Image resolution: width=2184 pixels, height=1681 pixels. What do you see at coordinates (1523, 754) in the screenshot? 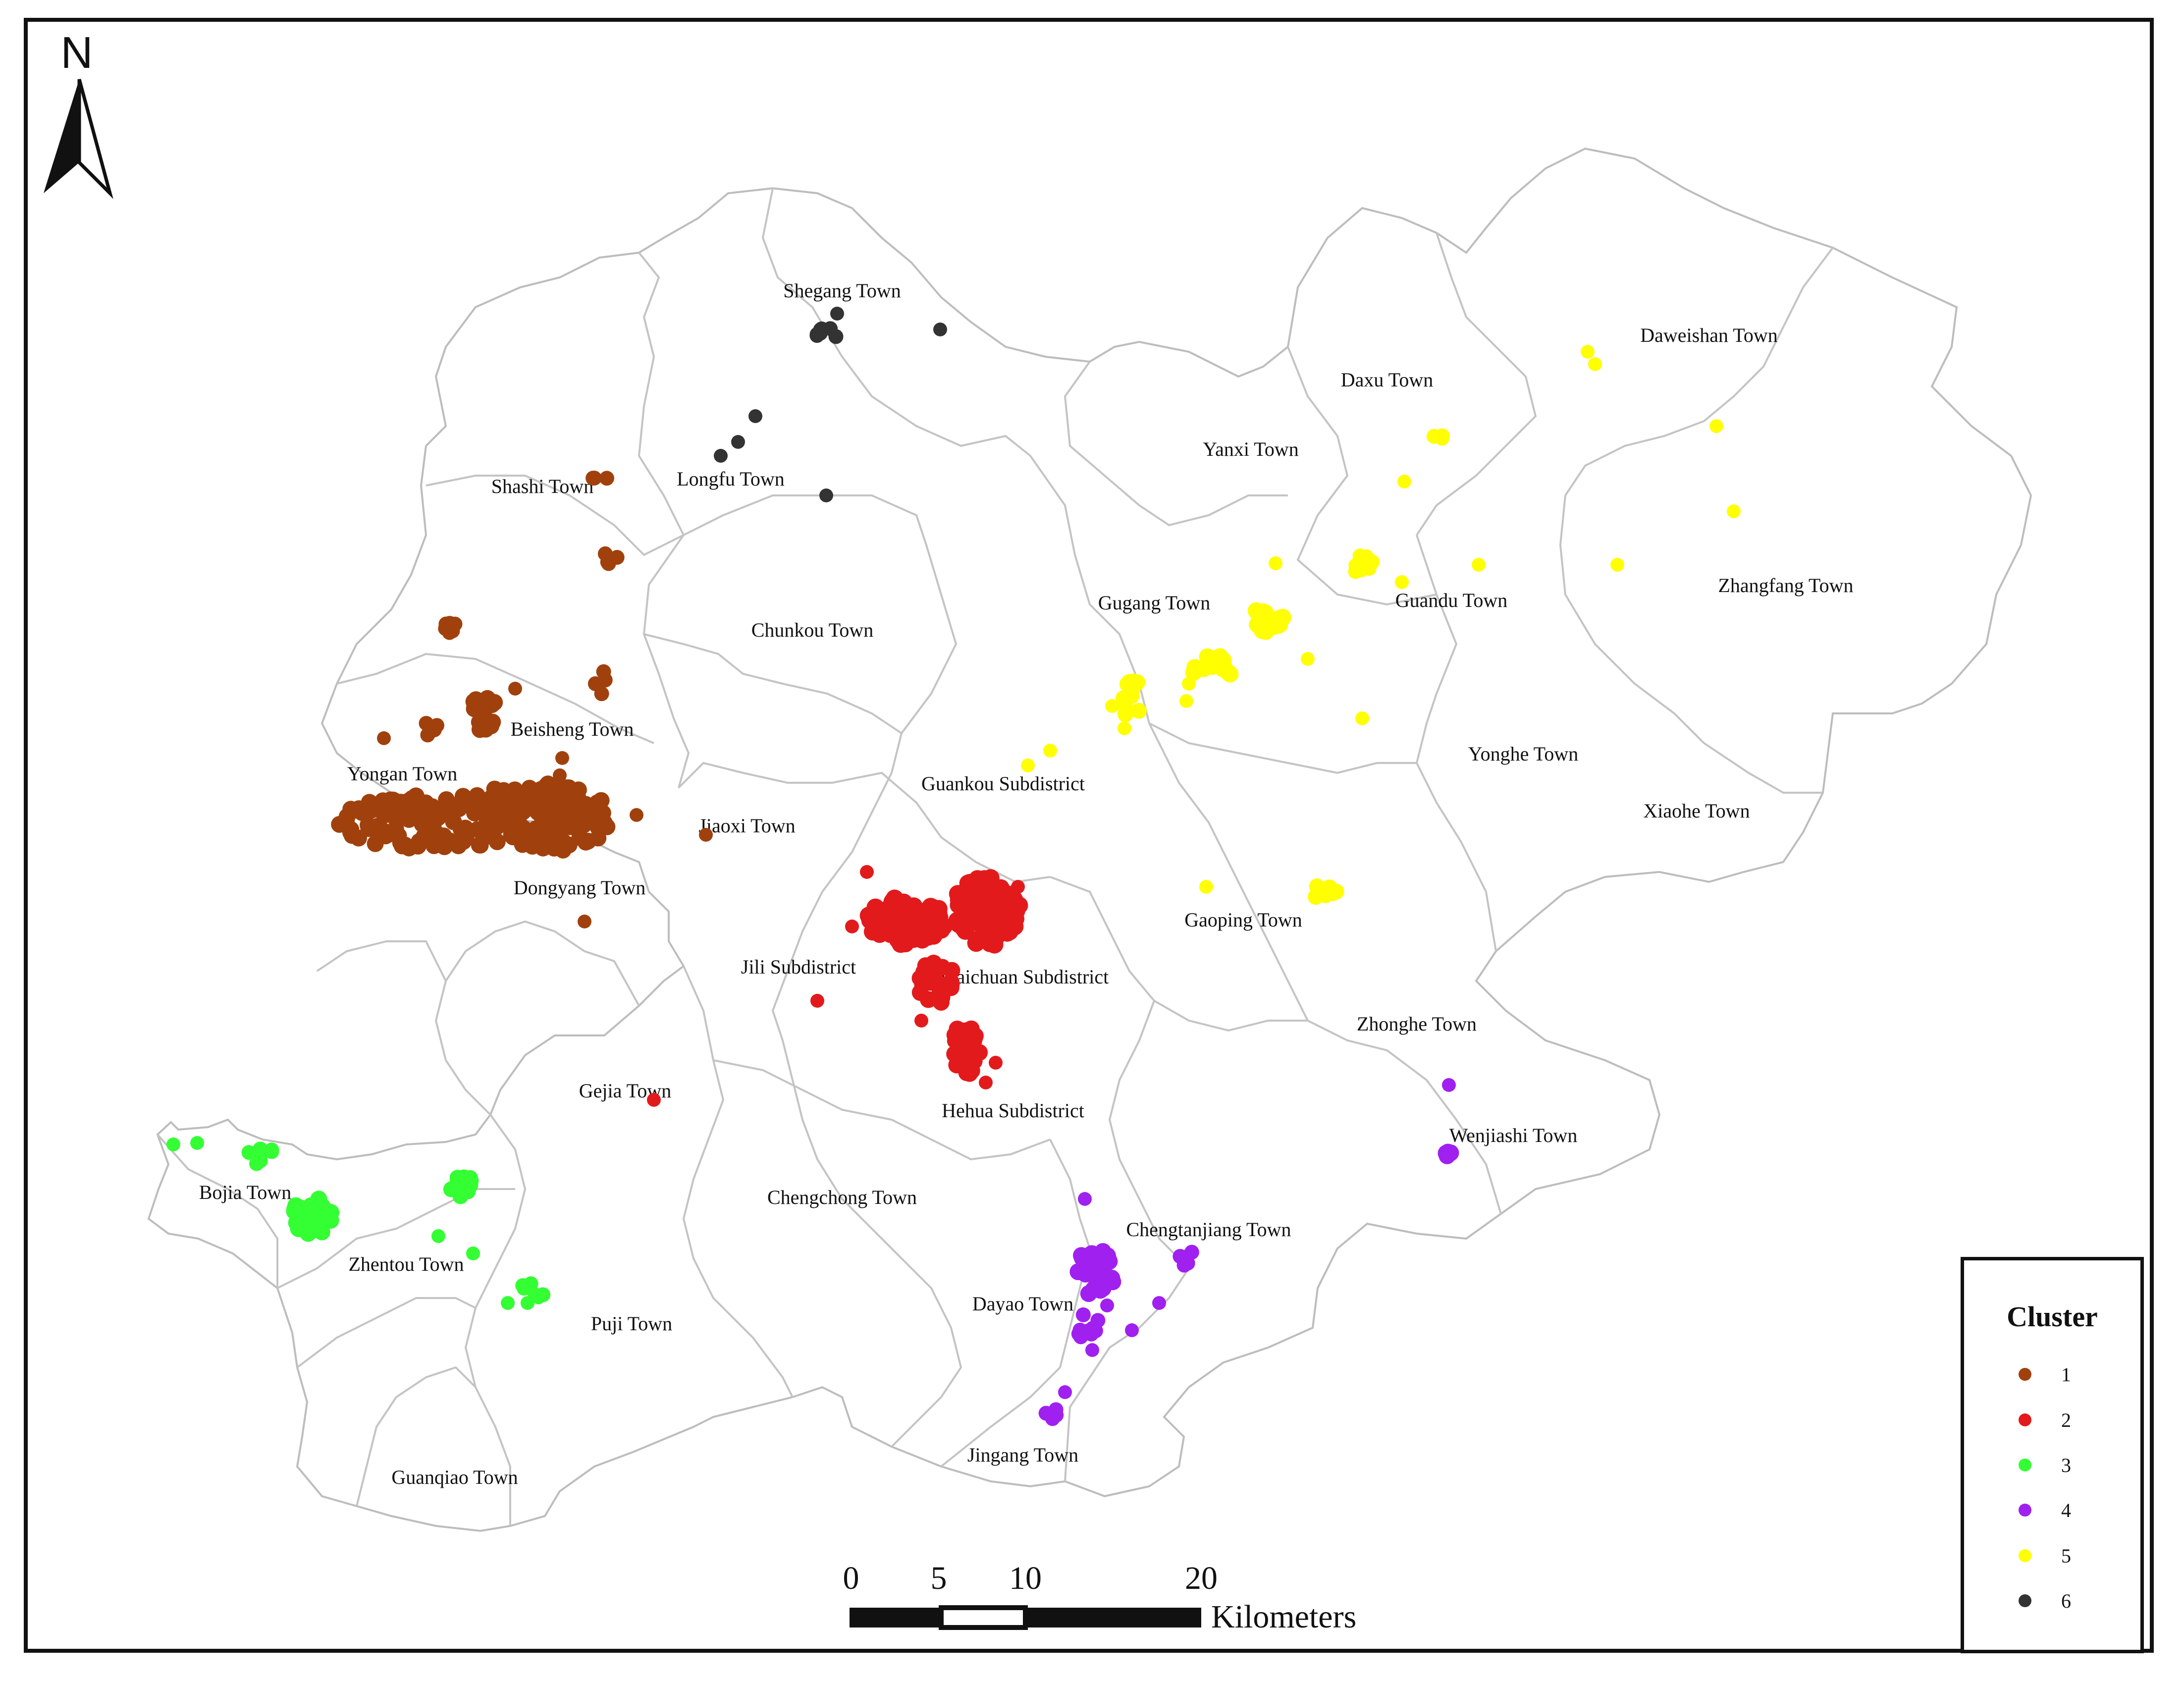
I see `town-label-yonghe: Yonghe Town` at bounding box center [1523, 754].